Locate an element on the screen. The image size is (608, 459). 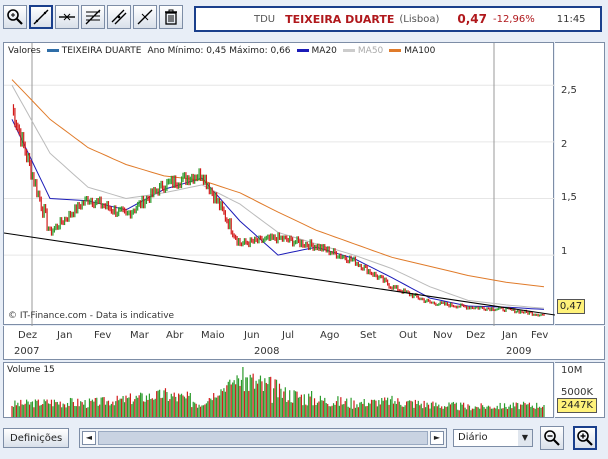
trash-icon is located at coordinates (171, 17).